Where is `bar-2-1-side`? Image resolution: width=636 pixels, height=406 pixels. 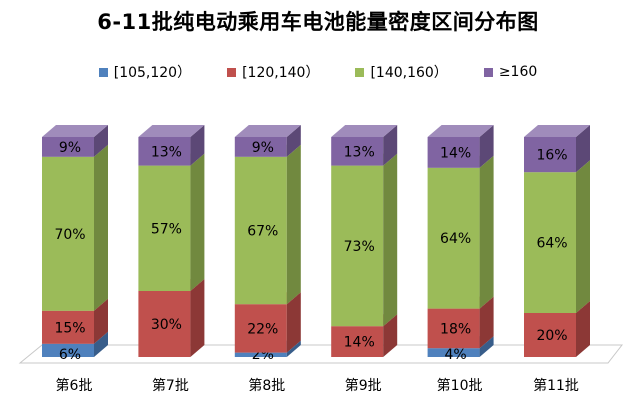
bar-2-1-side is located at coordinates (197, 222).